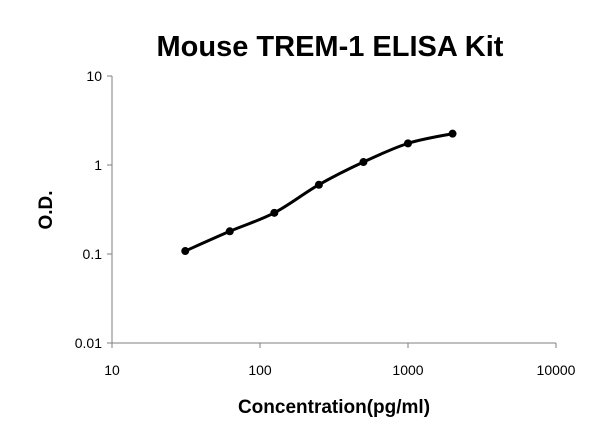  I want to click on chart-title: Mouse TREM-1 ELISA Kit, so click(330, 47).